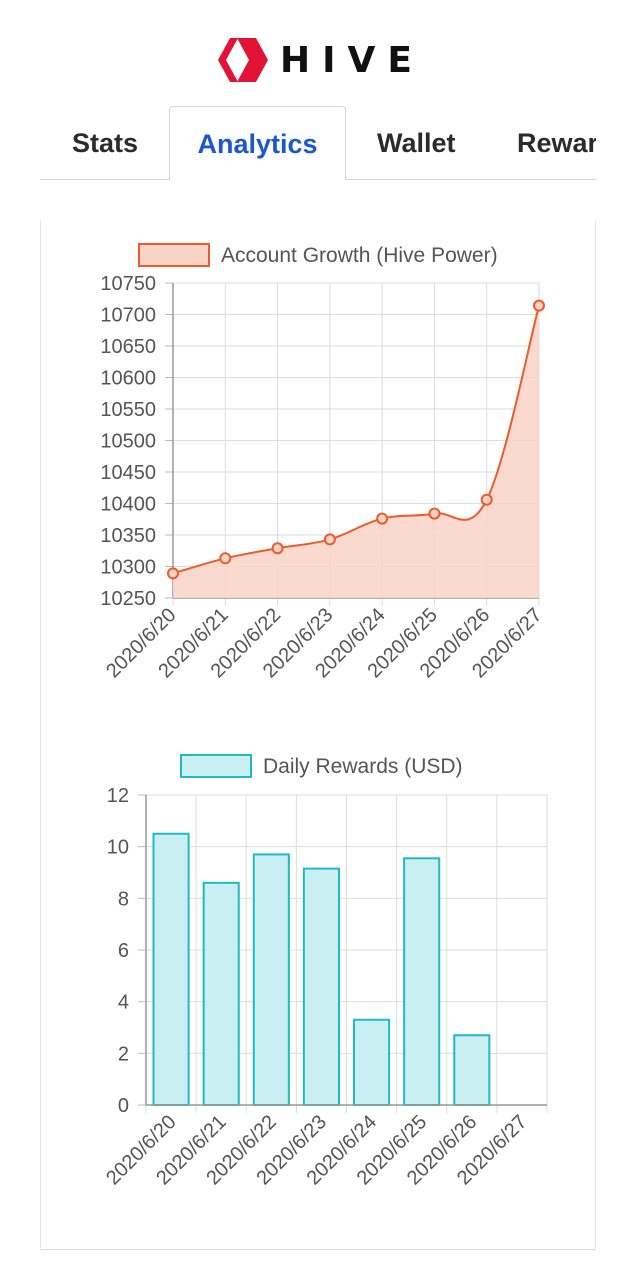 This screenshot has width=642, height=1280. Describe the element at coordinates (128, 473) in the screenshot. I see `y-tick-label: 10450` at that location.